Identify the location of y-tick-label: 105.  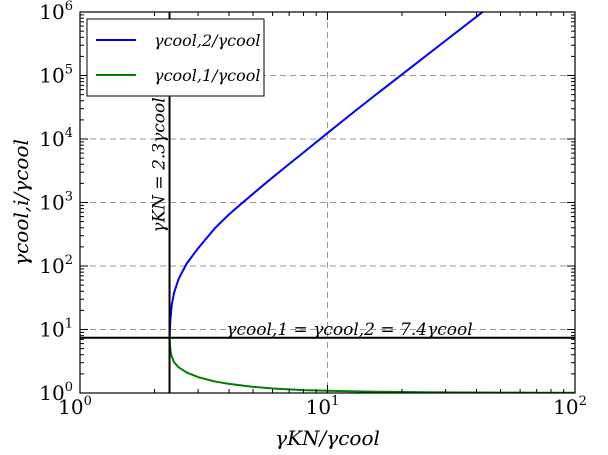
(56, 75).